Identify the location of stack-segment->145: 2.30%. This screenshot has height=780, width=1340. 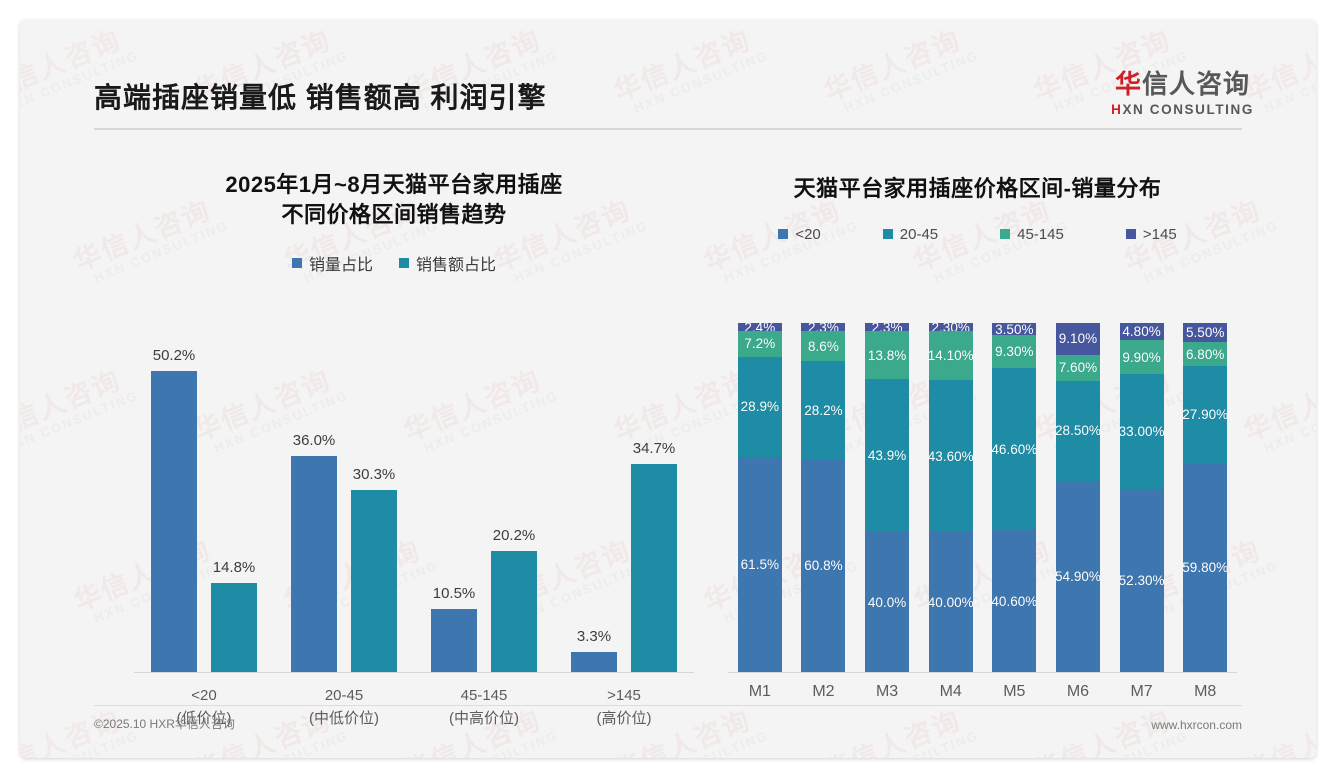
(950, 327).